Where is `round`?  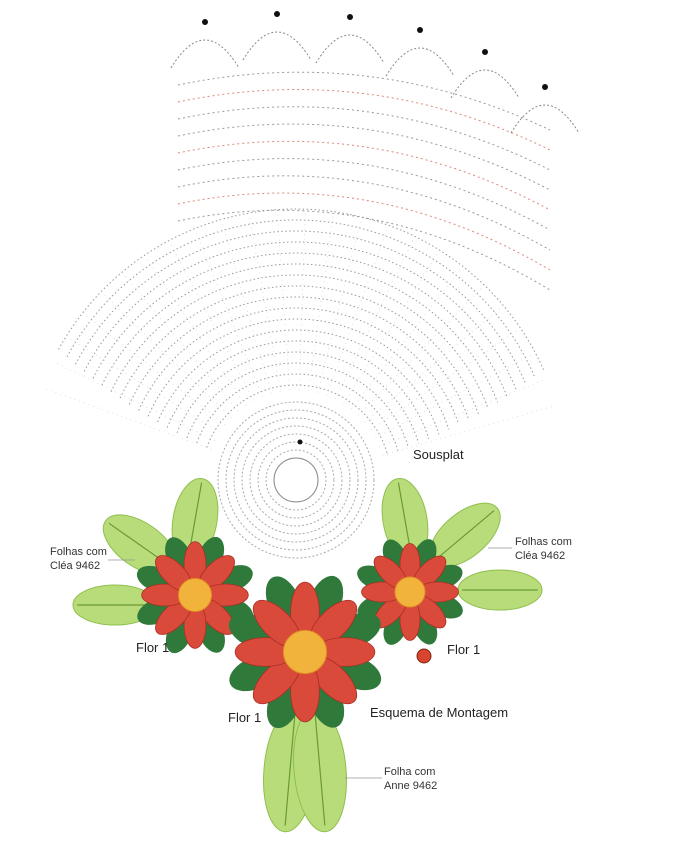 round is located at coordinates (296, 480).